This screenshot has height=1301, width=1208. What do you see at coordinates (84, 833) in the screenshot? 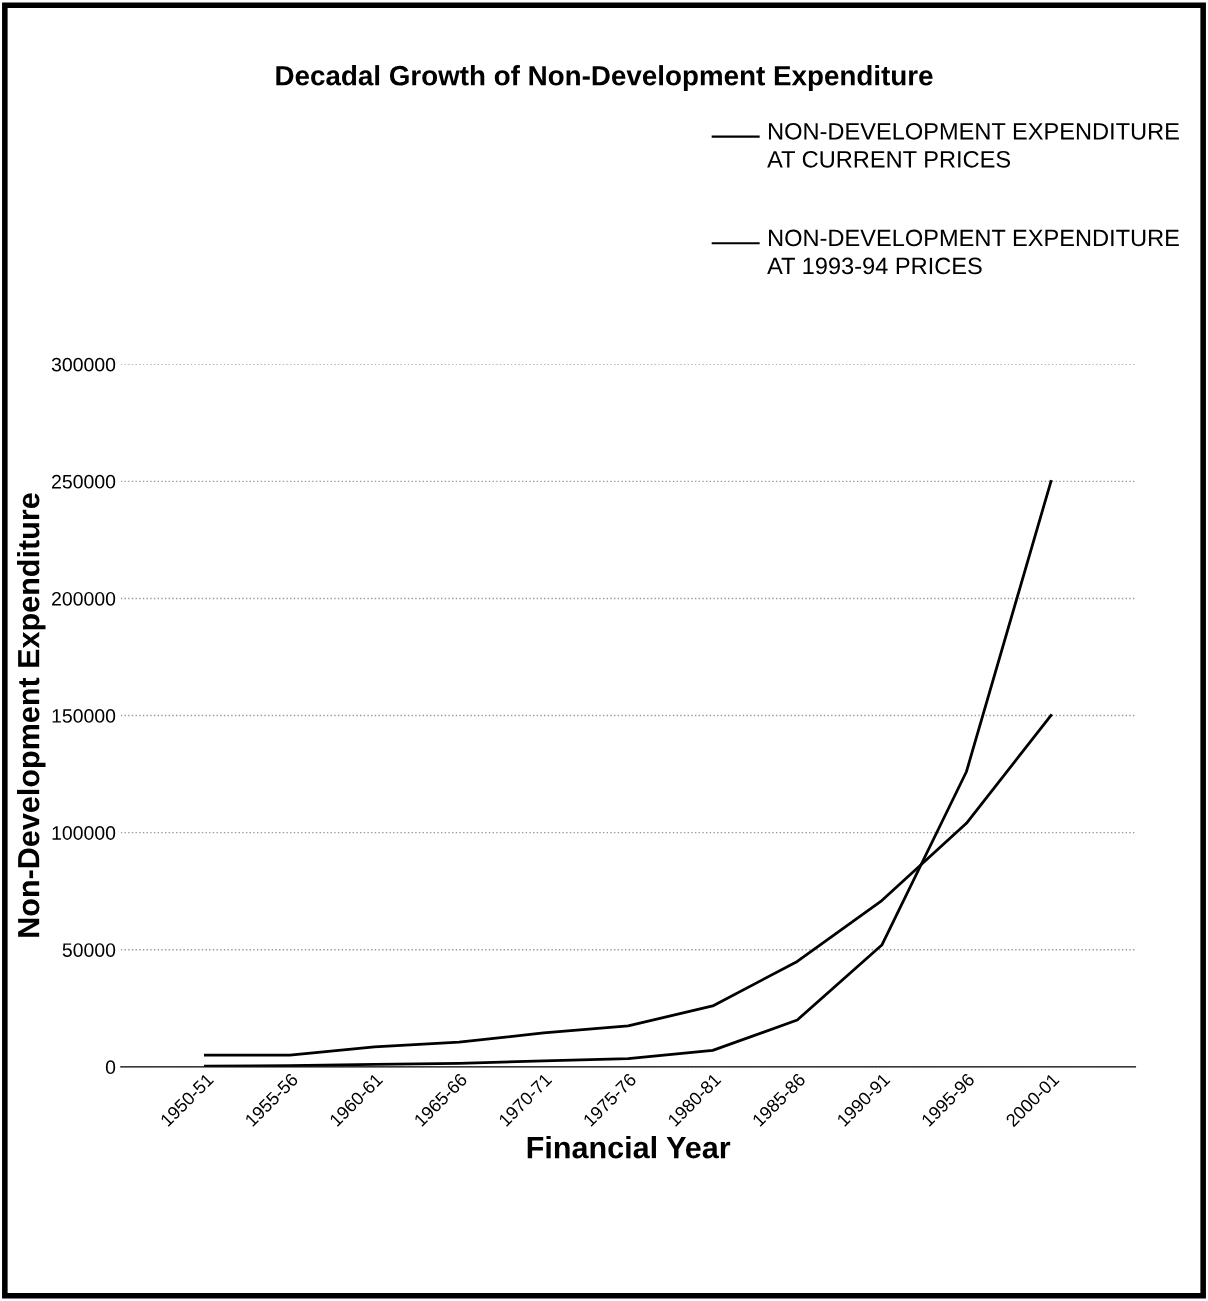
I see `y-tick-label: 100000` at bounding box center [84, 833].